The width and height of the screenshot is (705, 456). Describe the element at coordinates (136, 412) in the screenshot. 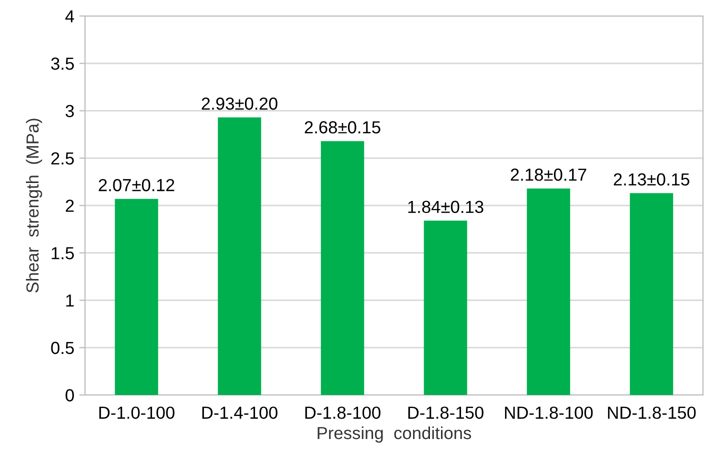

I see `x-tick-label: D-1.0-100` at that location.